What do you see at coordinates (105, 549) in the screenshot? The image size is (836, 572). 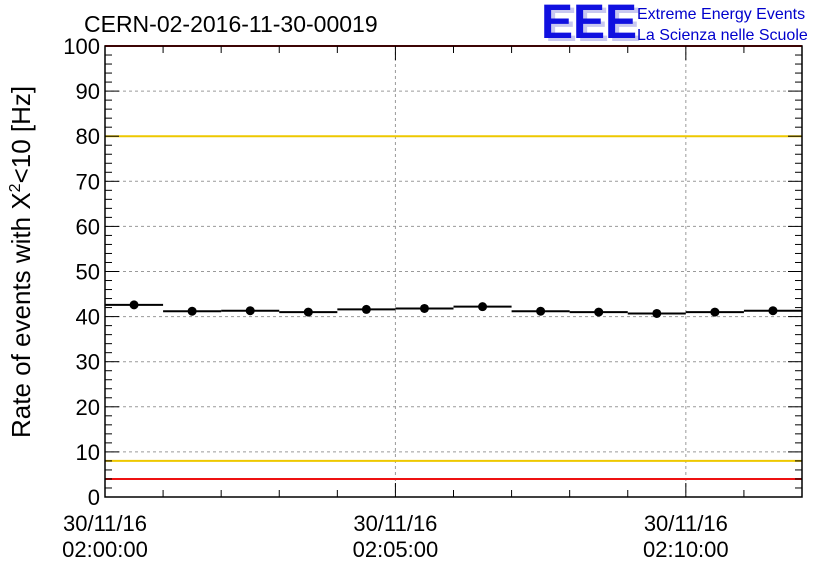 I see `x-tick-time: 02:00:00` at bounding box center [105, 549].